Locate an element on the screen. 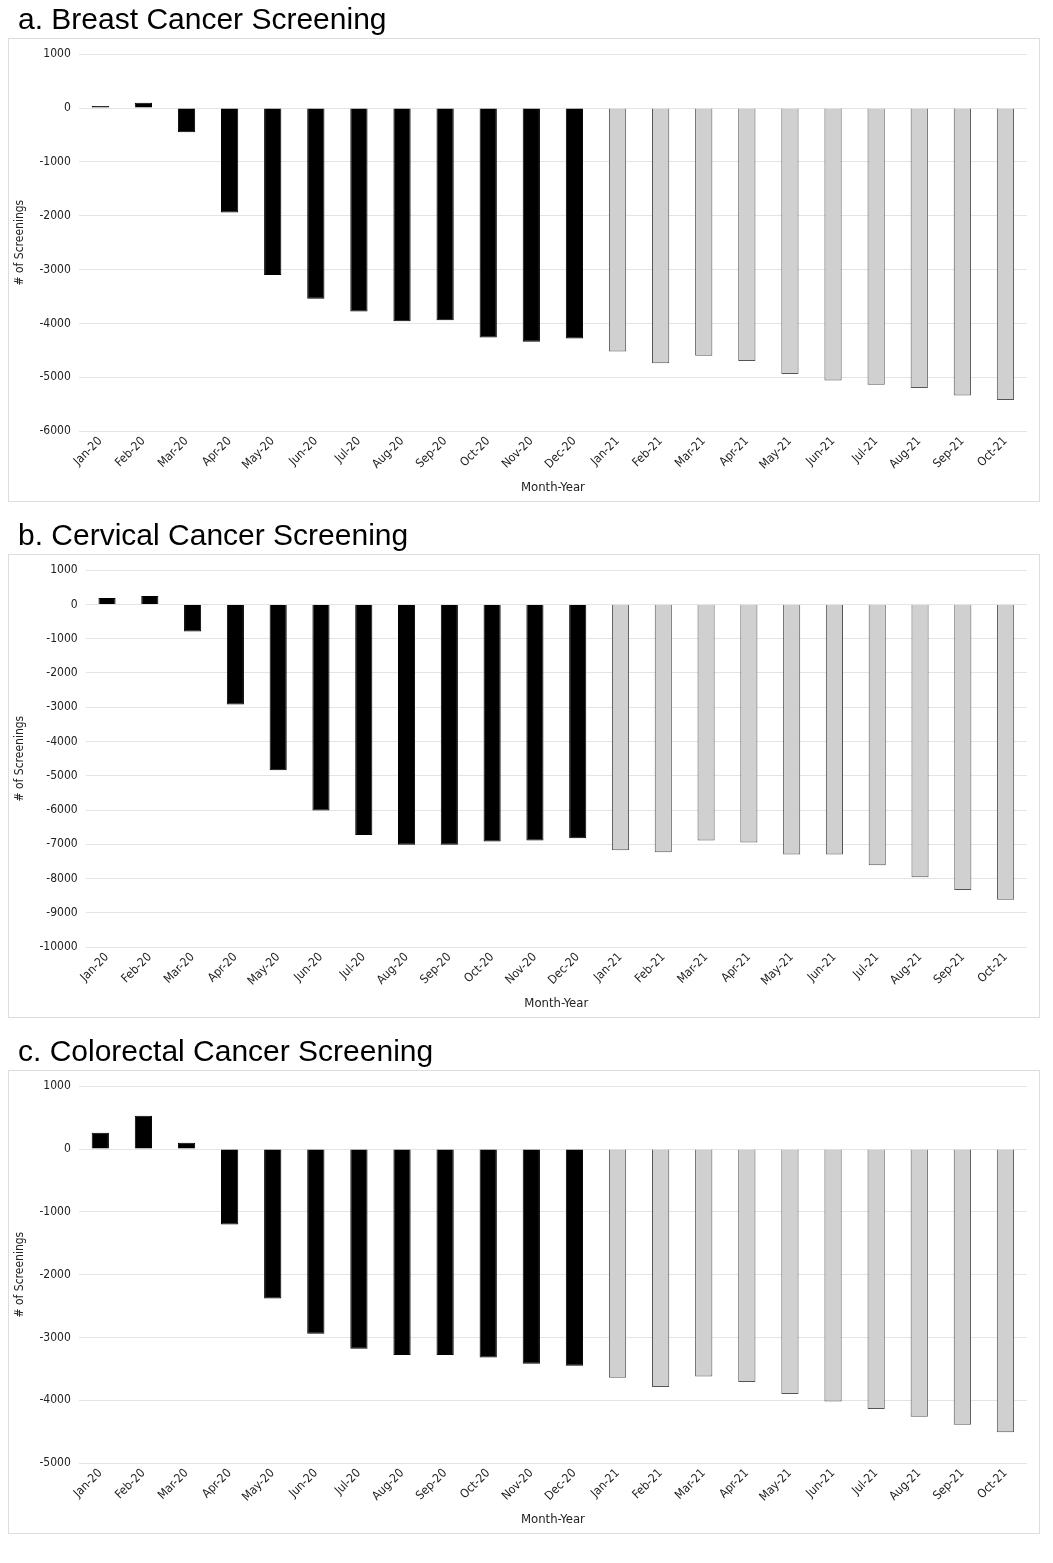 Image resolution: width=1053 pixels, height=1563 pixels. y-tick-label: -7000 is located at coordinates (62, 843).